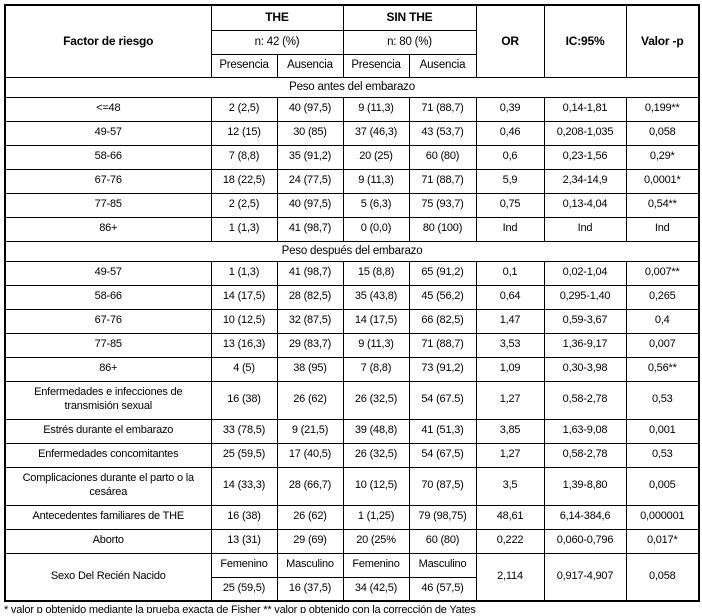 This screenshot has height=616, width=702. Describe the element at coordinates (510, 486) in the screenshot. I see `value-cell: 3,5` at that location.